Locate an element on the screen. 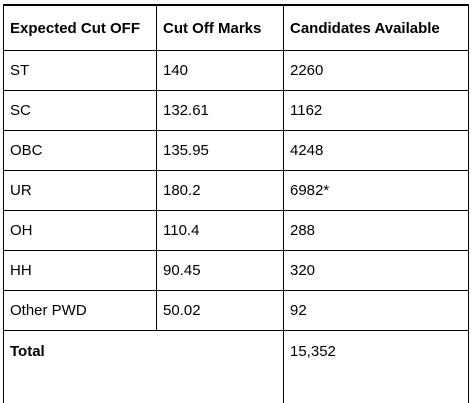 The image size is (472, 403). table-row: UR 180.2 6982* is located at coordinates (236, 190).